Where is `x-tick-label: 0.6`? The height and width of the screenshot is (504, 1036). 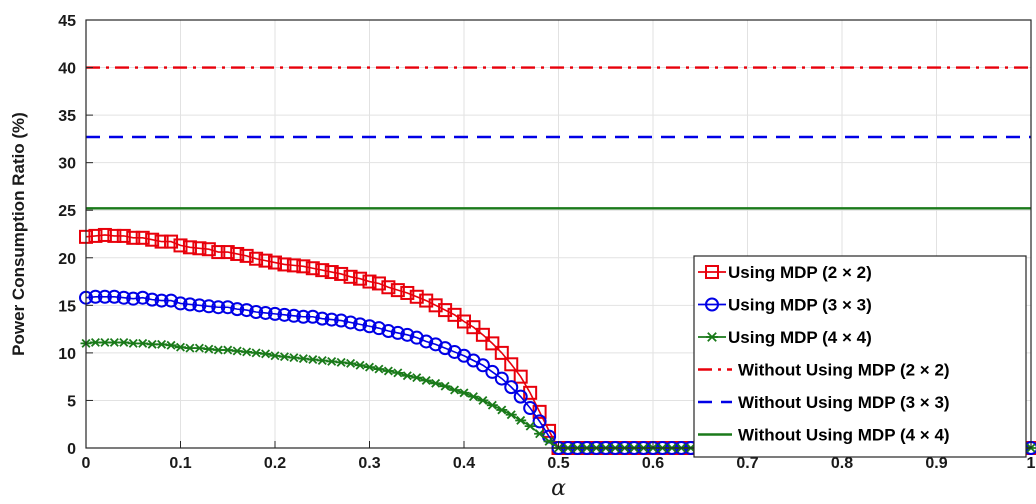 x-tick-label: 0.6 is located at coordinates (653, 463).